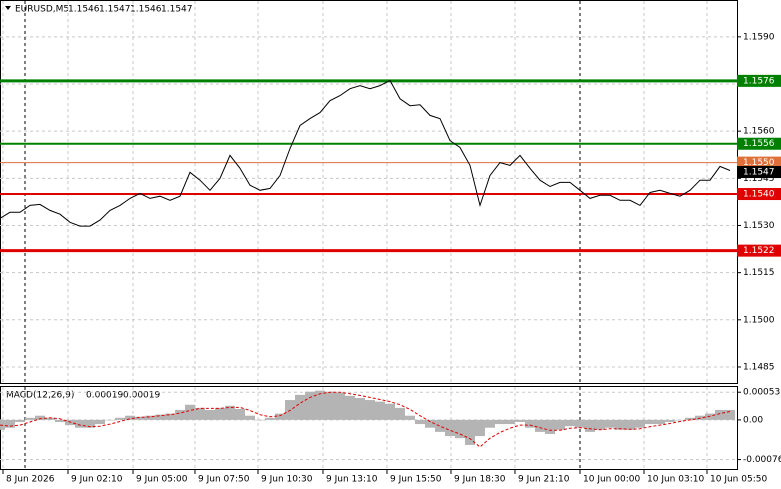 This screenshot has width=781, height=489. I want to click on symbol-title: EURUSD,M5, so click(42, 10).